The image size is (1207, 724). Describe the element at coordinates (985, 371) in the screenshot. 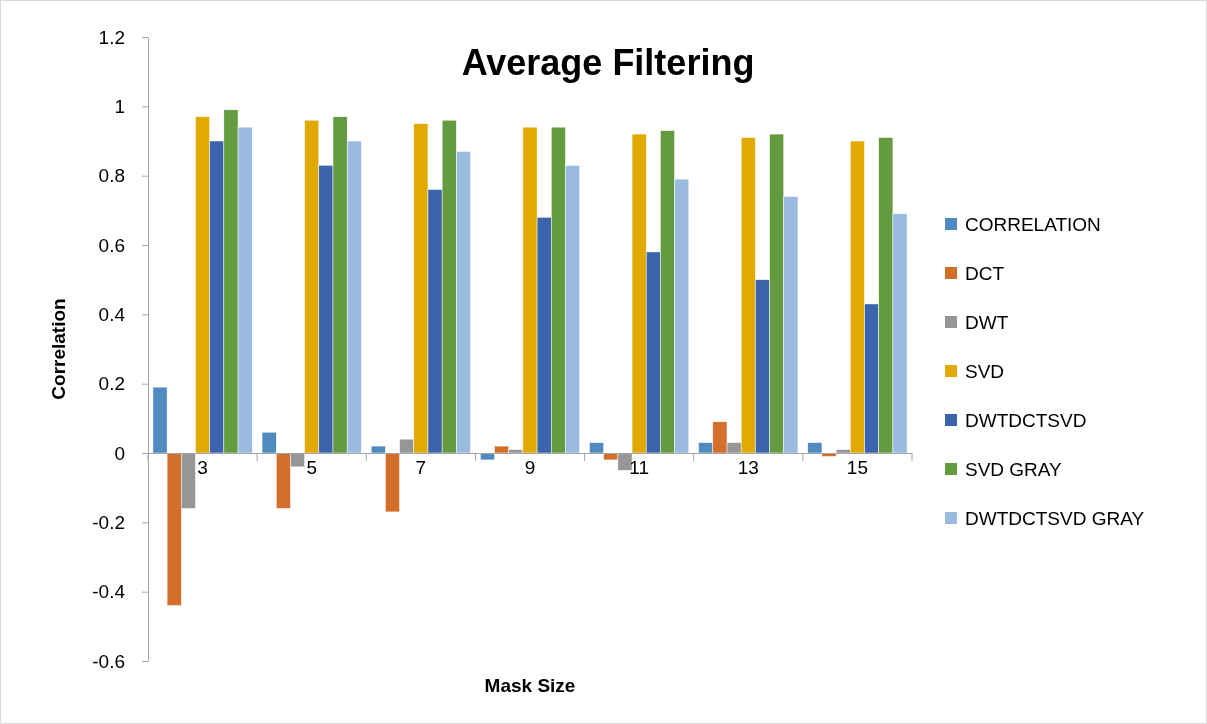

I see `legend-label: SVD` at that location.